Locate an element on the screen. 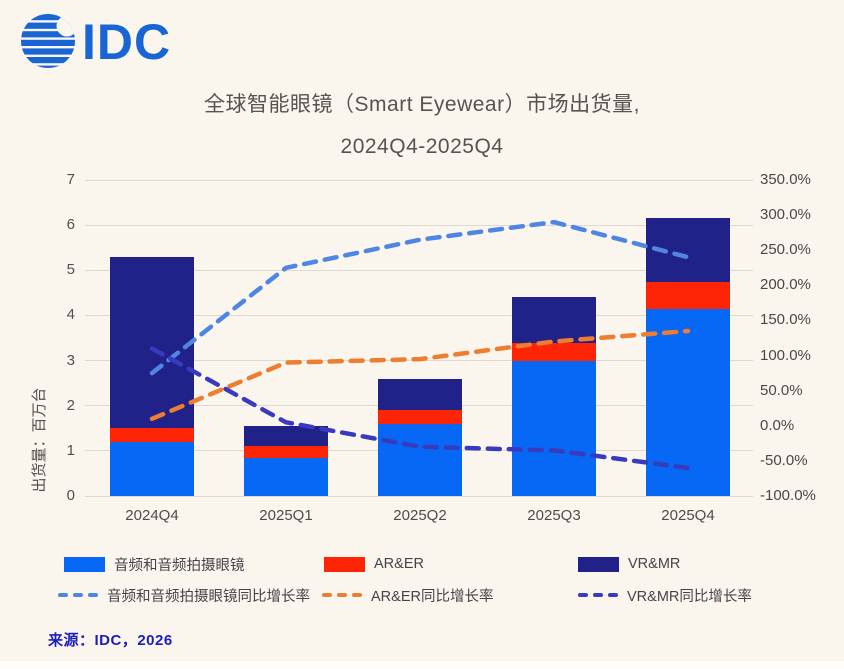 The width and height of the screenshot is (844, 669). bar-segment-navy-2025Q1 is located at coordinates (286, 436).